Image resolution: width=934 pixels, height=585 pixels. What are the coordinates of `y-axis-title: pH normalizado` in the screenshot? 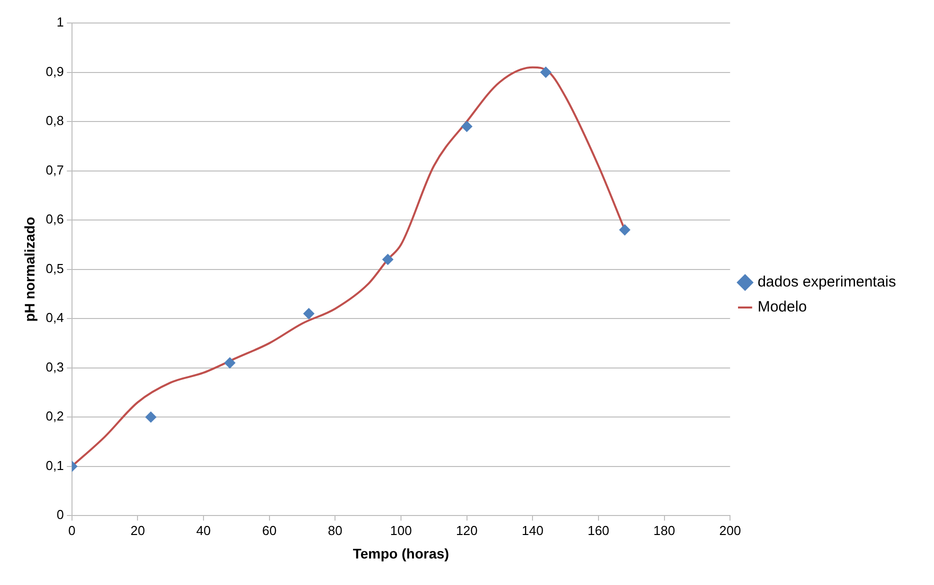 It's located at (29, 269).